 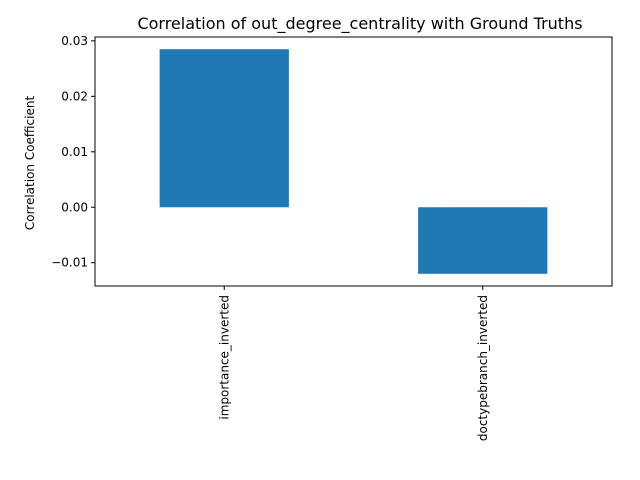 What do you see at coordinates (74, 96) in the screenshot?
I see `y-tick-label: 0.02` at bounding box center [74, 96].